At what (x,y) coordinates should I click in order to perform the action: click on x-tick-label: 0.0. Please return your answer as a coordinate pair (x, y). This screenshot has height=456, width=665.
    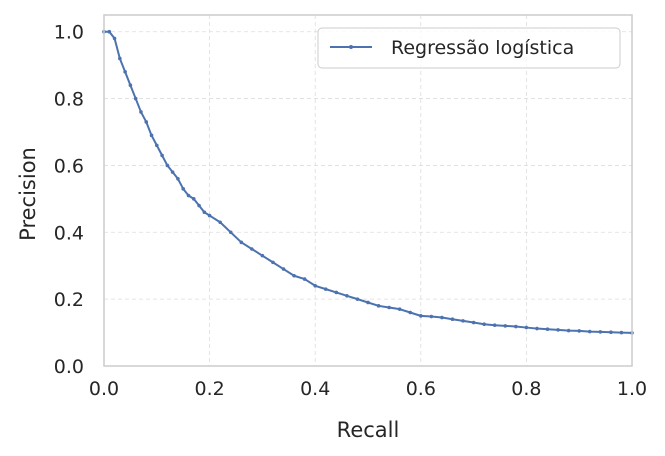
    Looking at the image, I should click on (104, 389).